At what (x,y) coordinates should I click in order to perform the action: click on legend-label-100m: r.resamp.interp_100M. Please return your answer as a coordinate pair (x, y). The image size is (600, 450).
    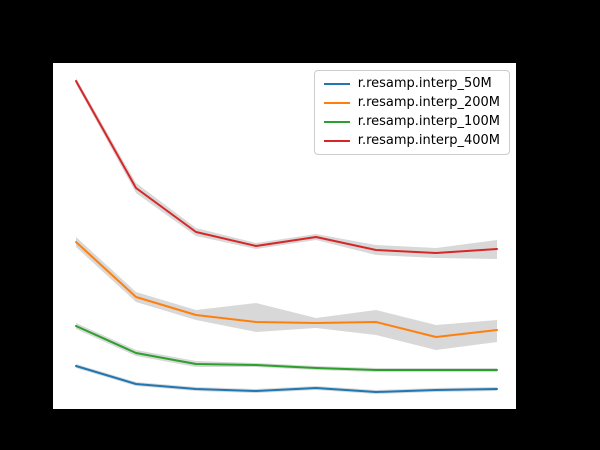
    Looking at the image, I should click on (428, 121).